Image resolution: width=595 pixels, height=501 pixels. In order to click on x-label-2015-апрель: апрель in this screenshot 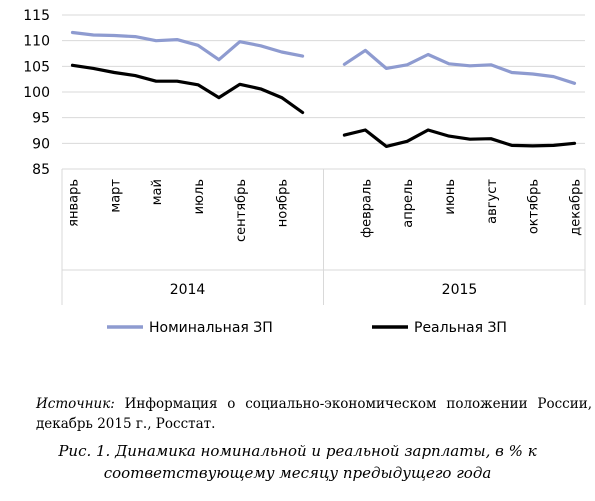, I will do `click(408, 203)`.